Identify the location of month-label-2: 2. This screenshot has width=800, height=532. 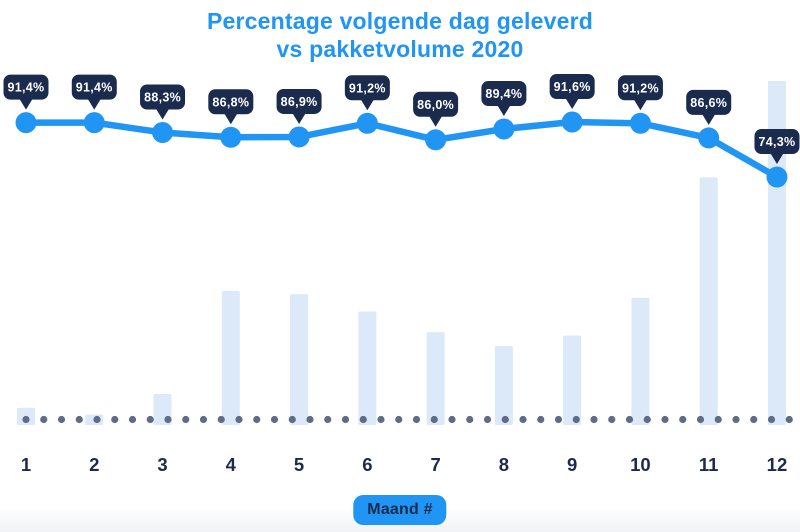
(94, 464).